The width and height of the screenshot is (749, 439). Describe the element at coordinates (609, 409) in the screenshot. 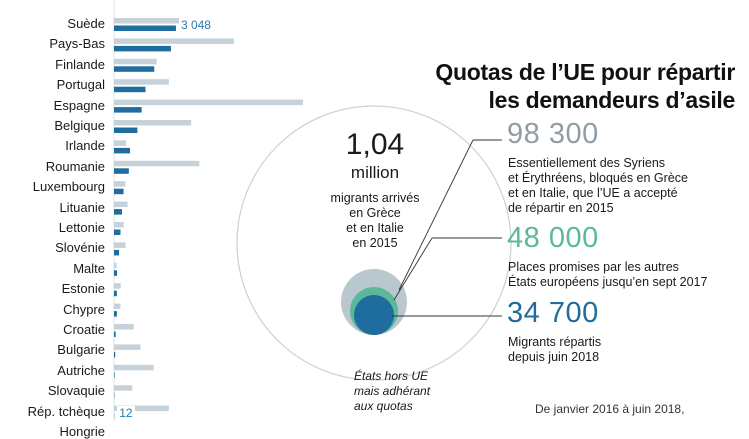

I see `footer-note: De janvier 2016 à juin 2018,` at that location.